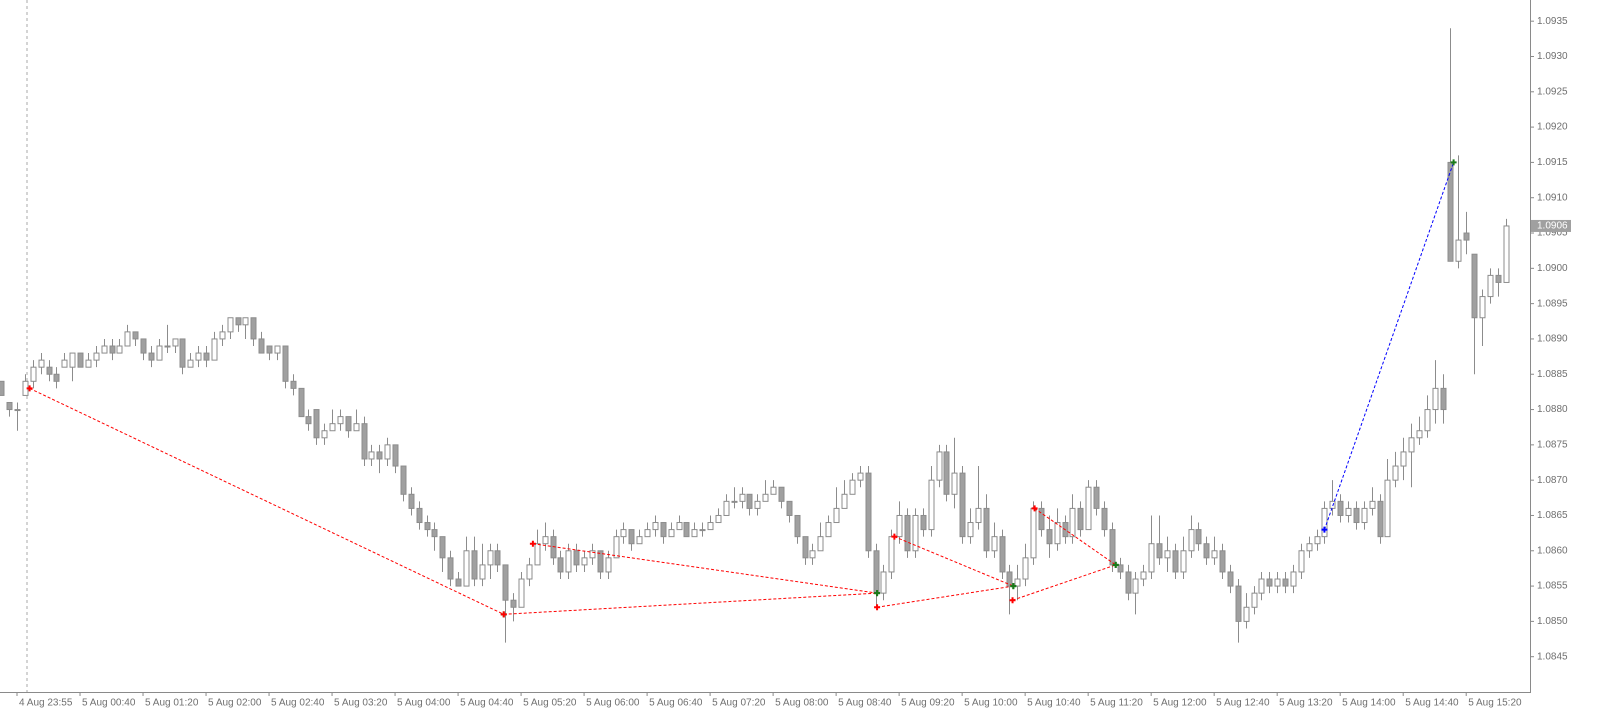 Image resolution: width=1601 pixels, height=723 pixels. Describe the element at coordinates (1552, 226) in the screenshot. I see `current-price-label: 1.0906` at that location.